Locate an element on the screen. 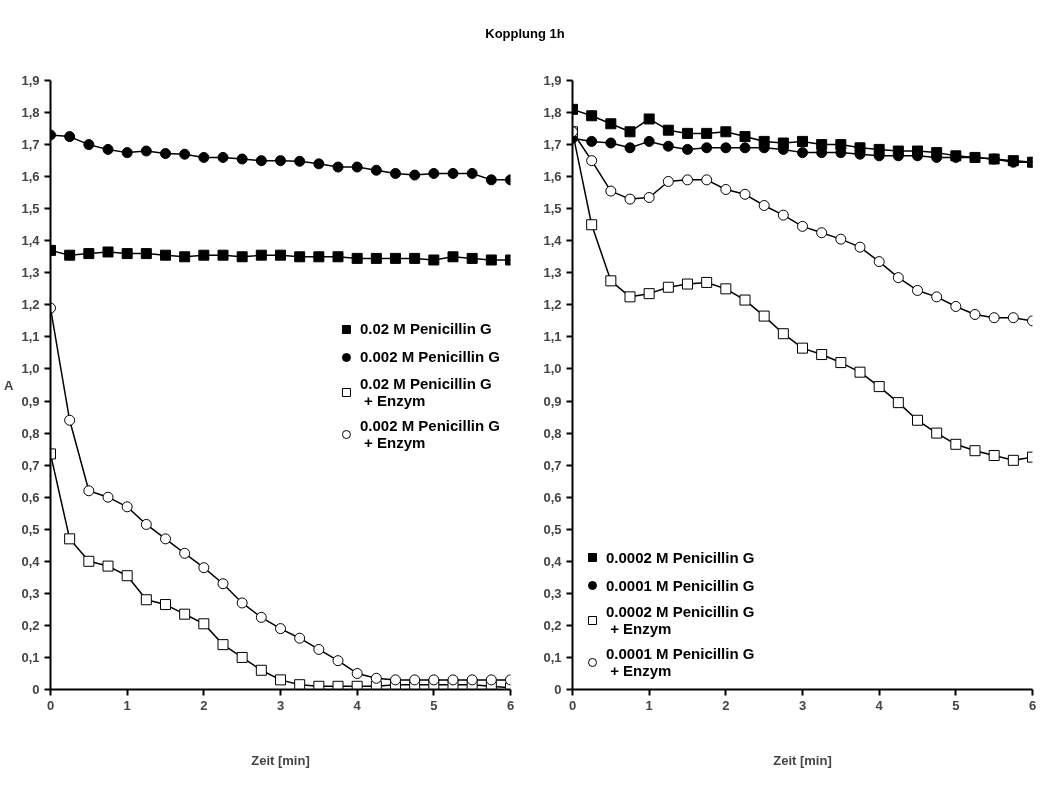 The height and width of the screenshot is (787, 1050). chart-title: Kopplung 1h is located at coordinates (525, 34).